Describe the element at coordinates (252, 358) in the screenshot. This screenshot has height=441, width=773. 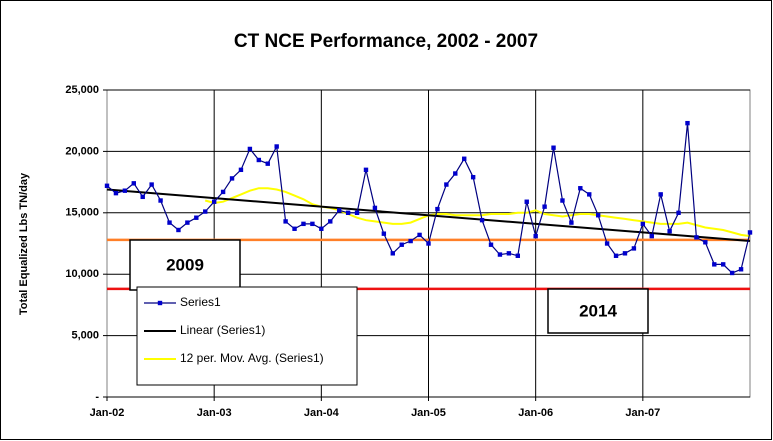
I see `legend-label: 12 per. Mov. Avg. (Series1)` at that location.